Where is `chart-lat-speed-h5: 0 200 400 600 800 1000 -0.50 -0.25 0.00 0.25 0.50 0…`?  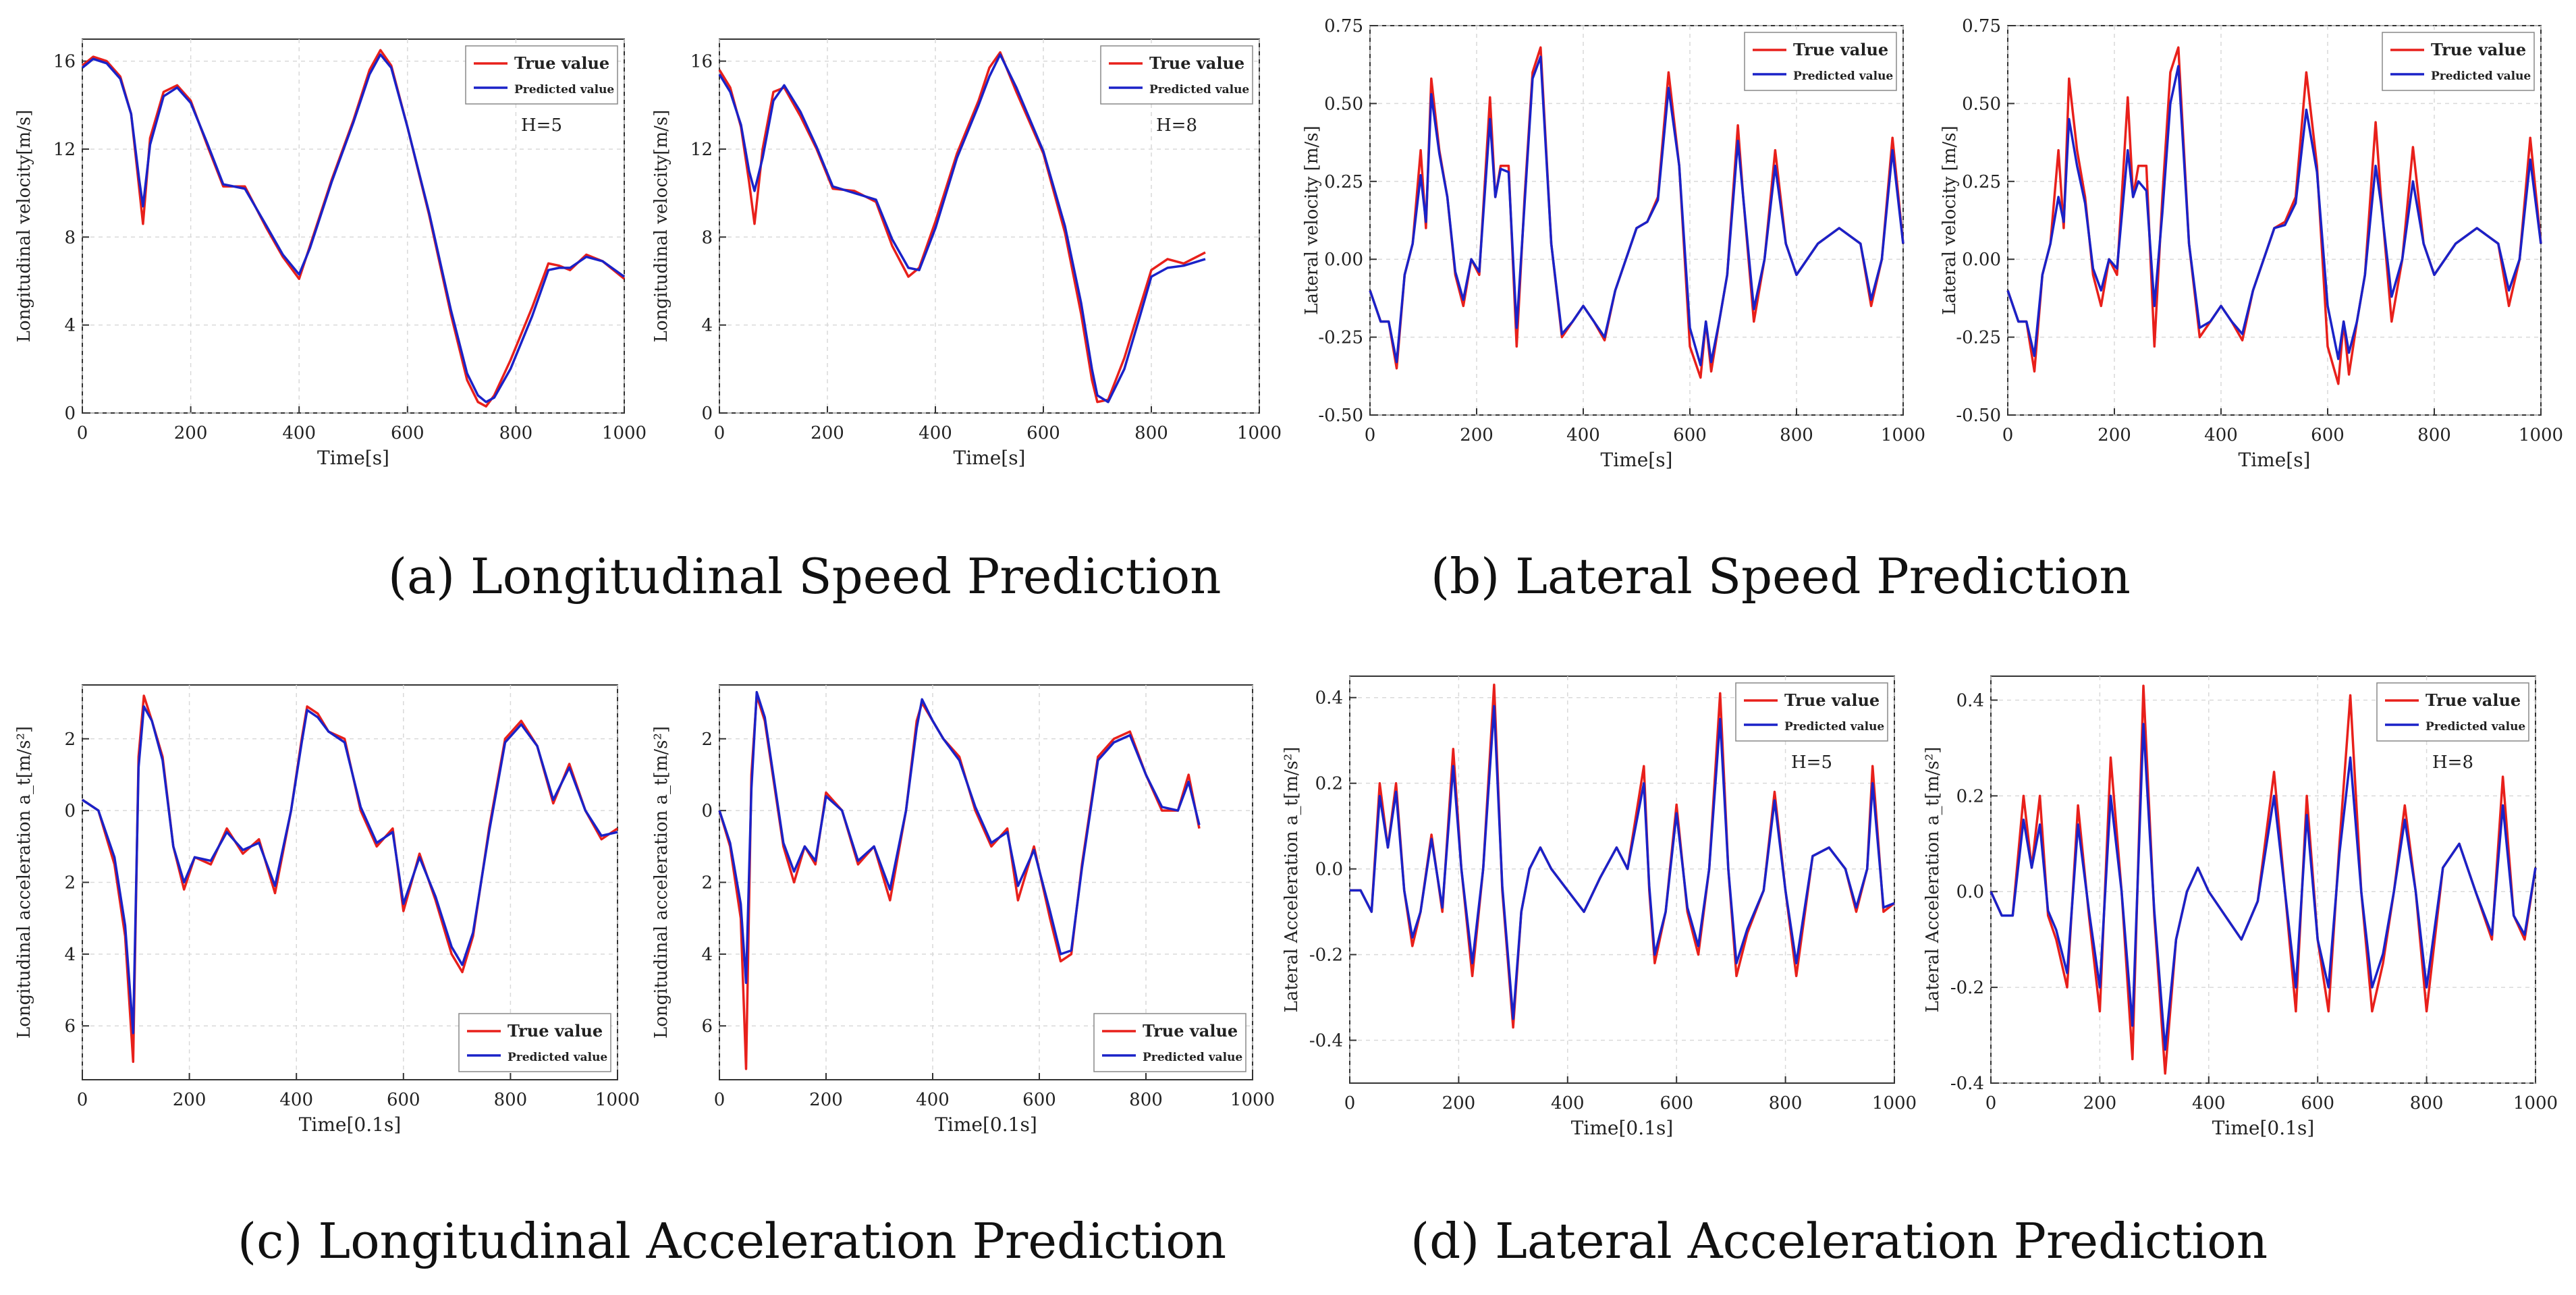
chart-lat-speed-h5: 0 200 400 600 800 1000 -0.50 -0.25 0.00 0.25 0.50 0… is located at coordinates (1614, 243).